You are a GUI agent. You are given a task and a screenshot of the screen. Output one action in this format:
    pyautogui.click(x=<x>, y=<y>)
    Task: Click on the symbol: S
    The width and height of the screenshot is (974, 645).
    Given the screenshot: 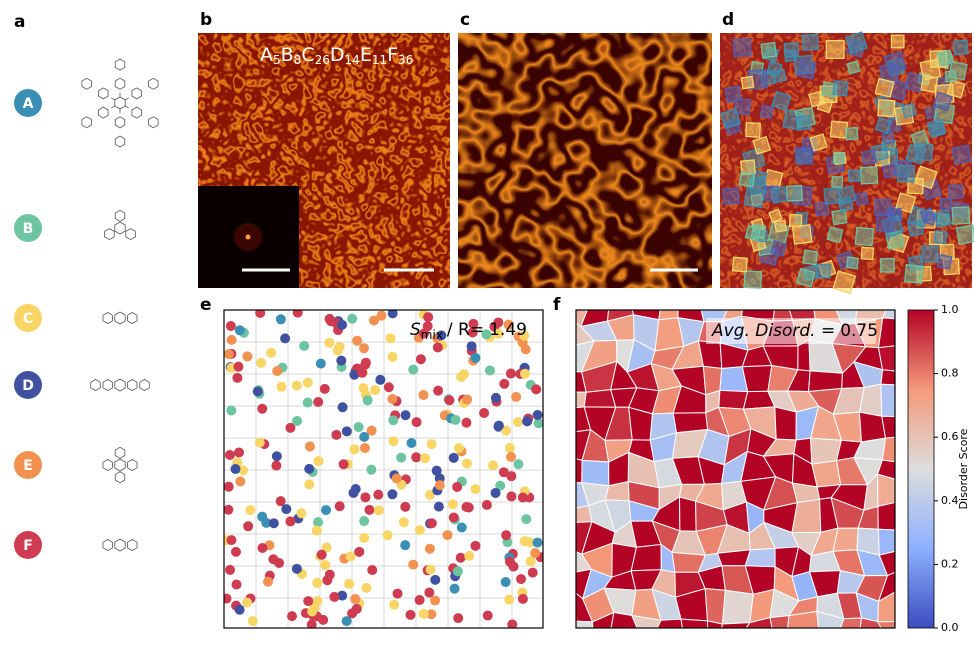 What is the action you would take?
    pyautogui.click(x=415, y=330)
    